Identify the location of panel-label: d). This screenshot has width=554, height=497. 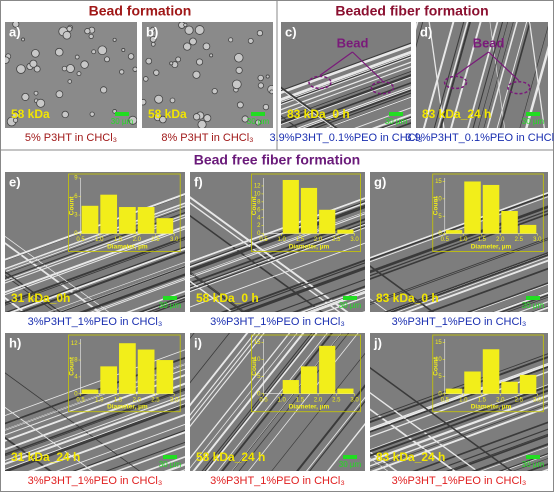
(426, 31).